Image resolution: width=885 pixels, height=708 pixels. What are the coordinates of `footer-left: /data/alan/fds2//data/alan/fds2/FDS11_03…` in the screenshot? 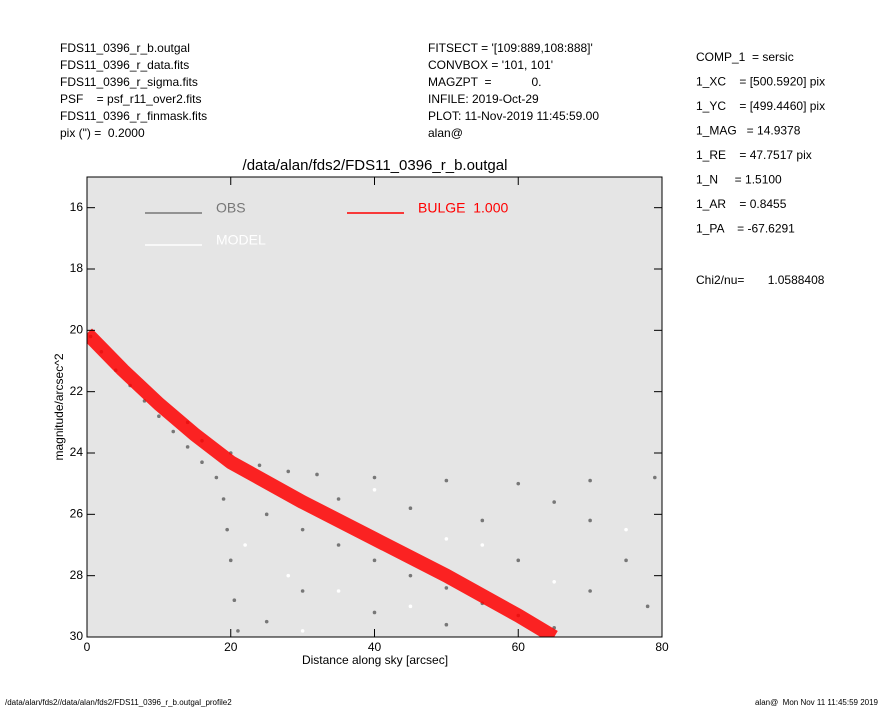 It's located at (118, 702).